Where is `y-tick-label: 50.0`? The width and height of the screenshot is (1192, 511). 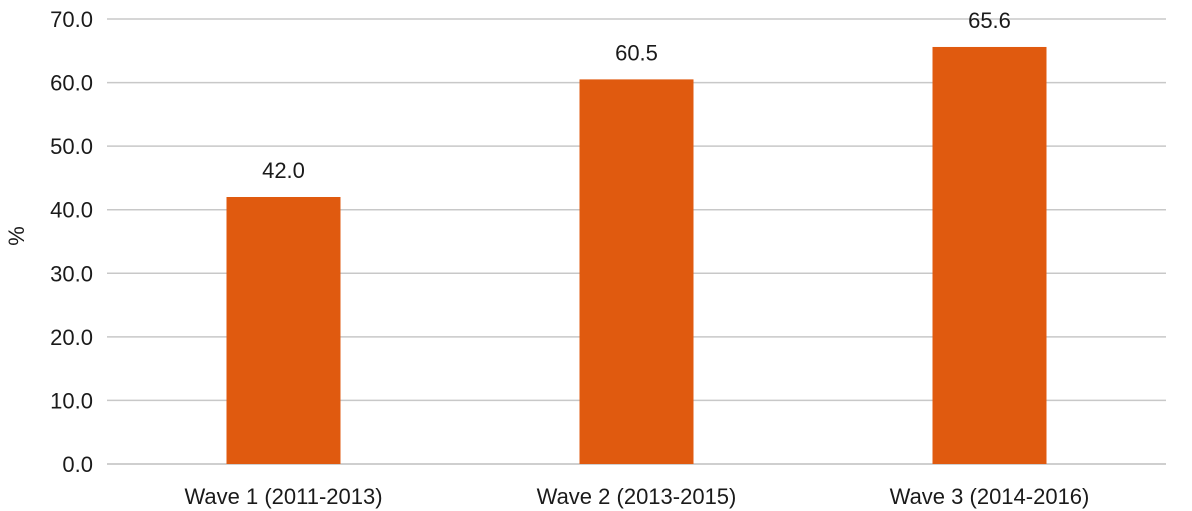 y-tick-label: 50.0 is located at coordinates (71, 146).